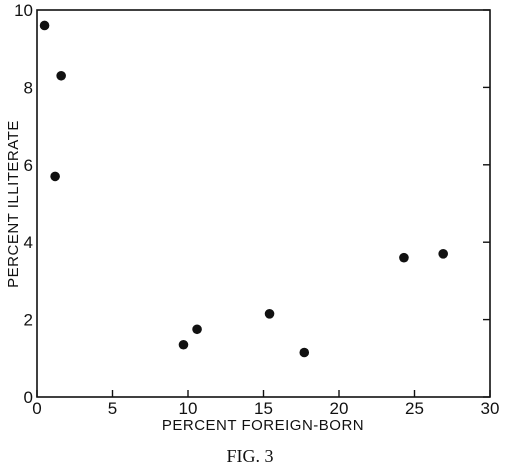  Describe the element at coordinates (263, 425) in the screenshot. I see `x-axis-title: PERCENT FOREIGN-BORN` at that location.